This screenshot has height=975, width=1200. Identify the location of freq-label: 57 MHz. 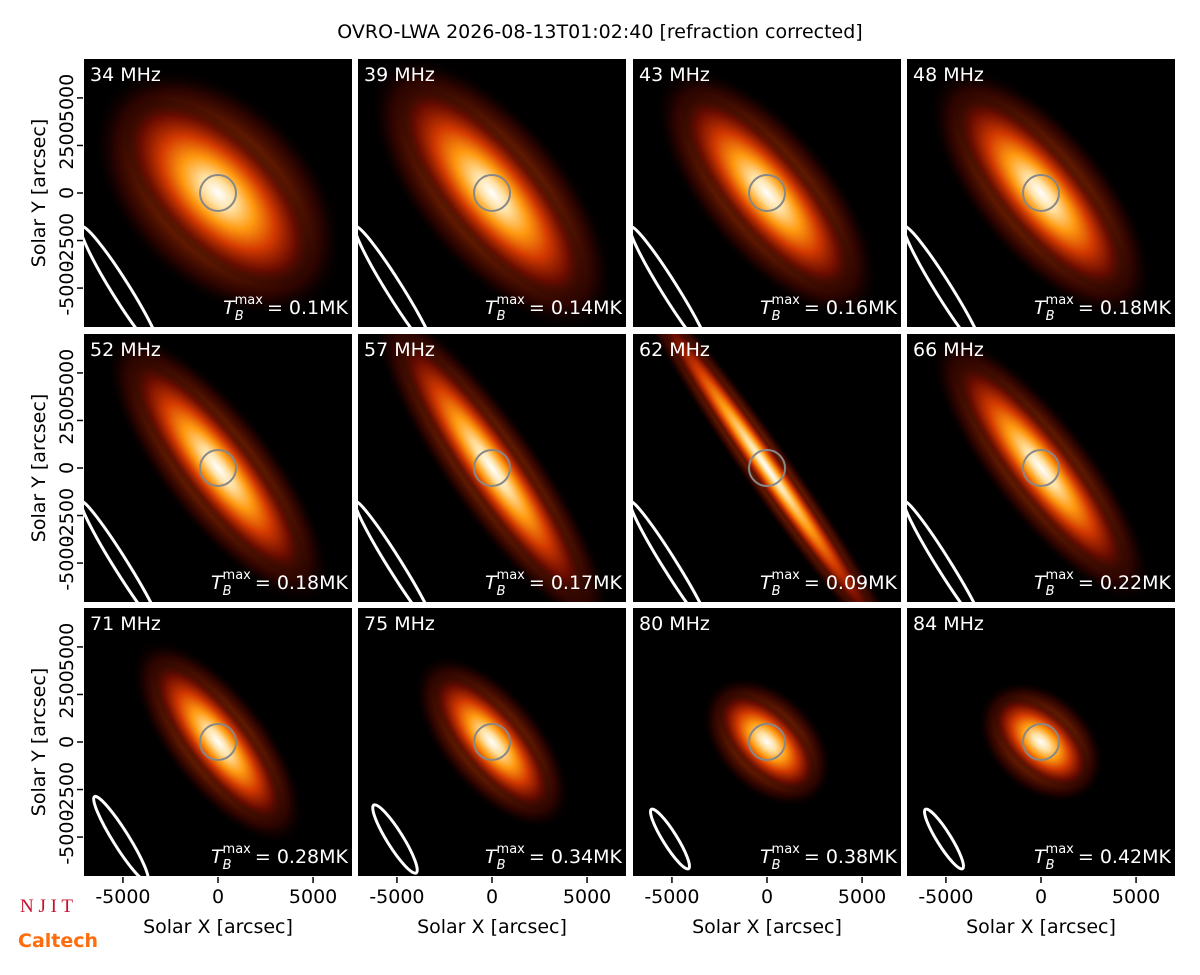
(399, 350).